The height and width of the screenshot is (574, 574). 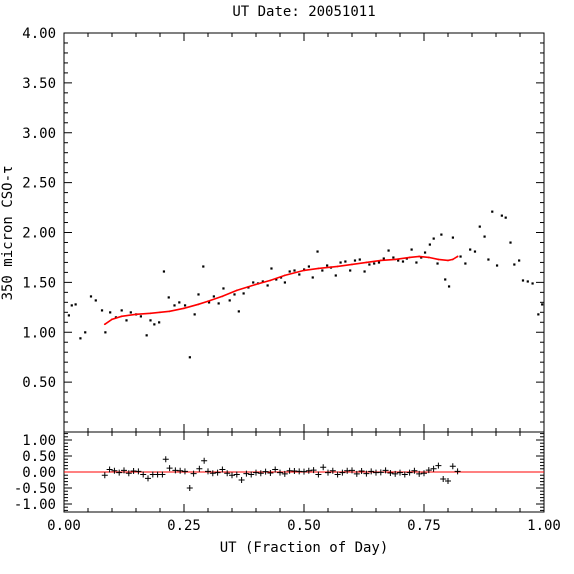 What do you see at coordinates (39, 457) in the screenshot?
I see `y-tick-label: 0.50` at bounding box center [39, 457].